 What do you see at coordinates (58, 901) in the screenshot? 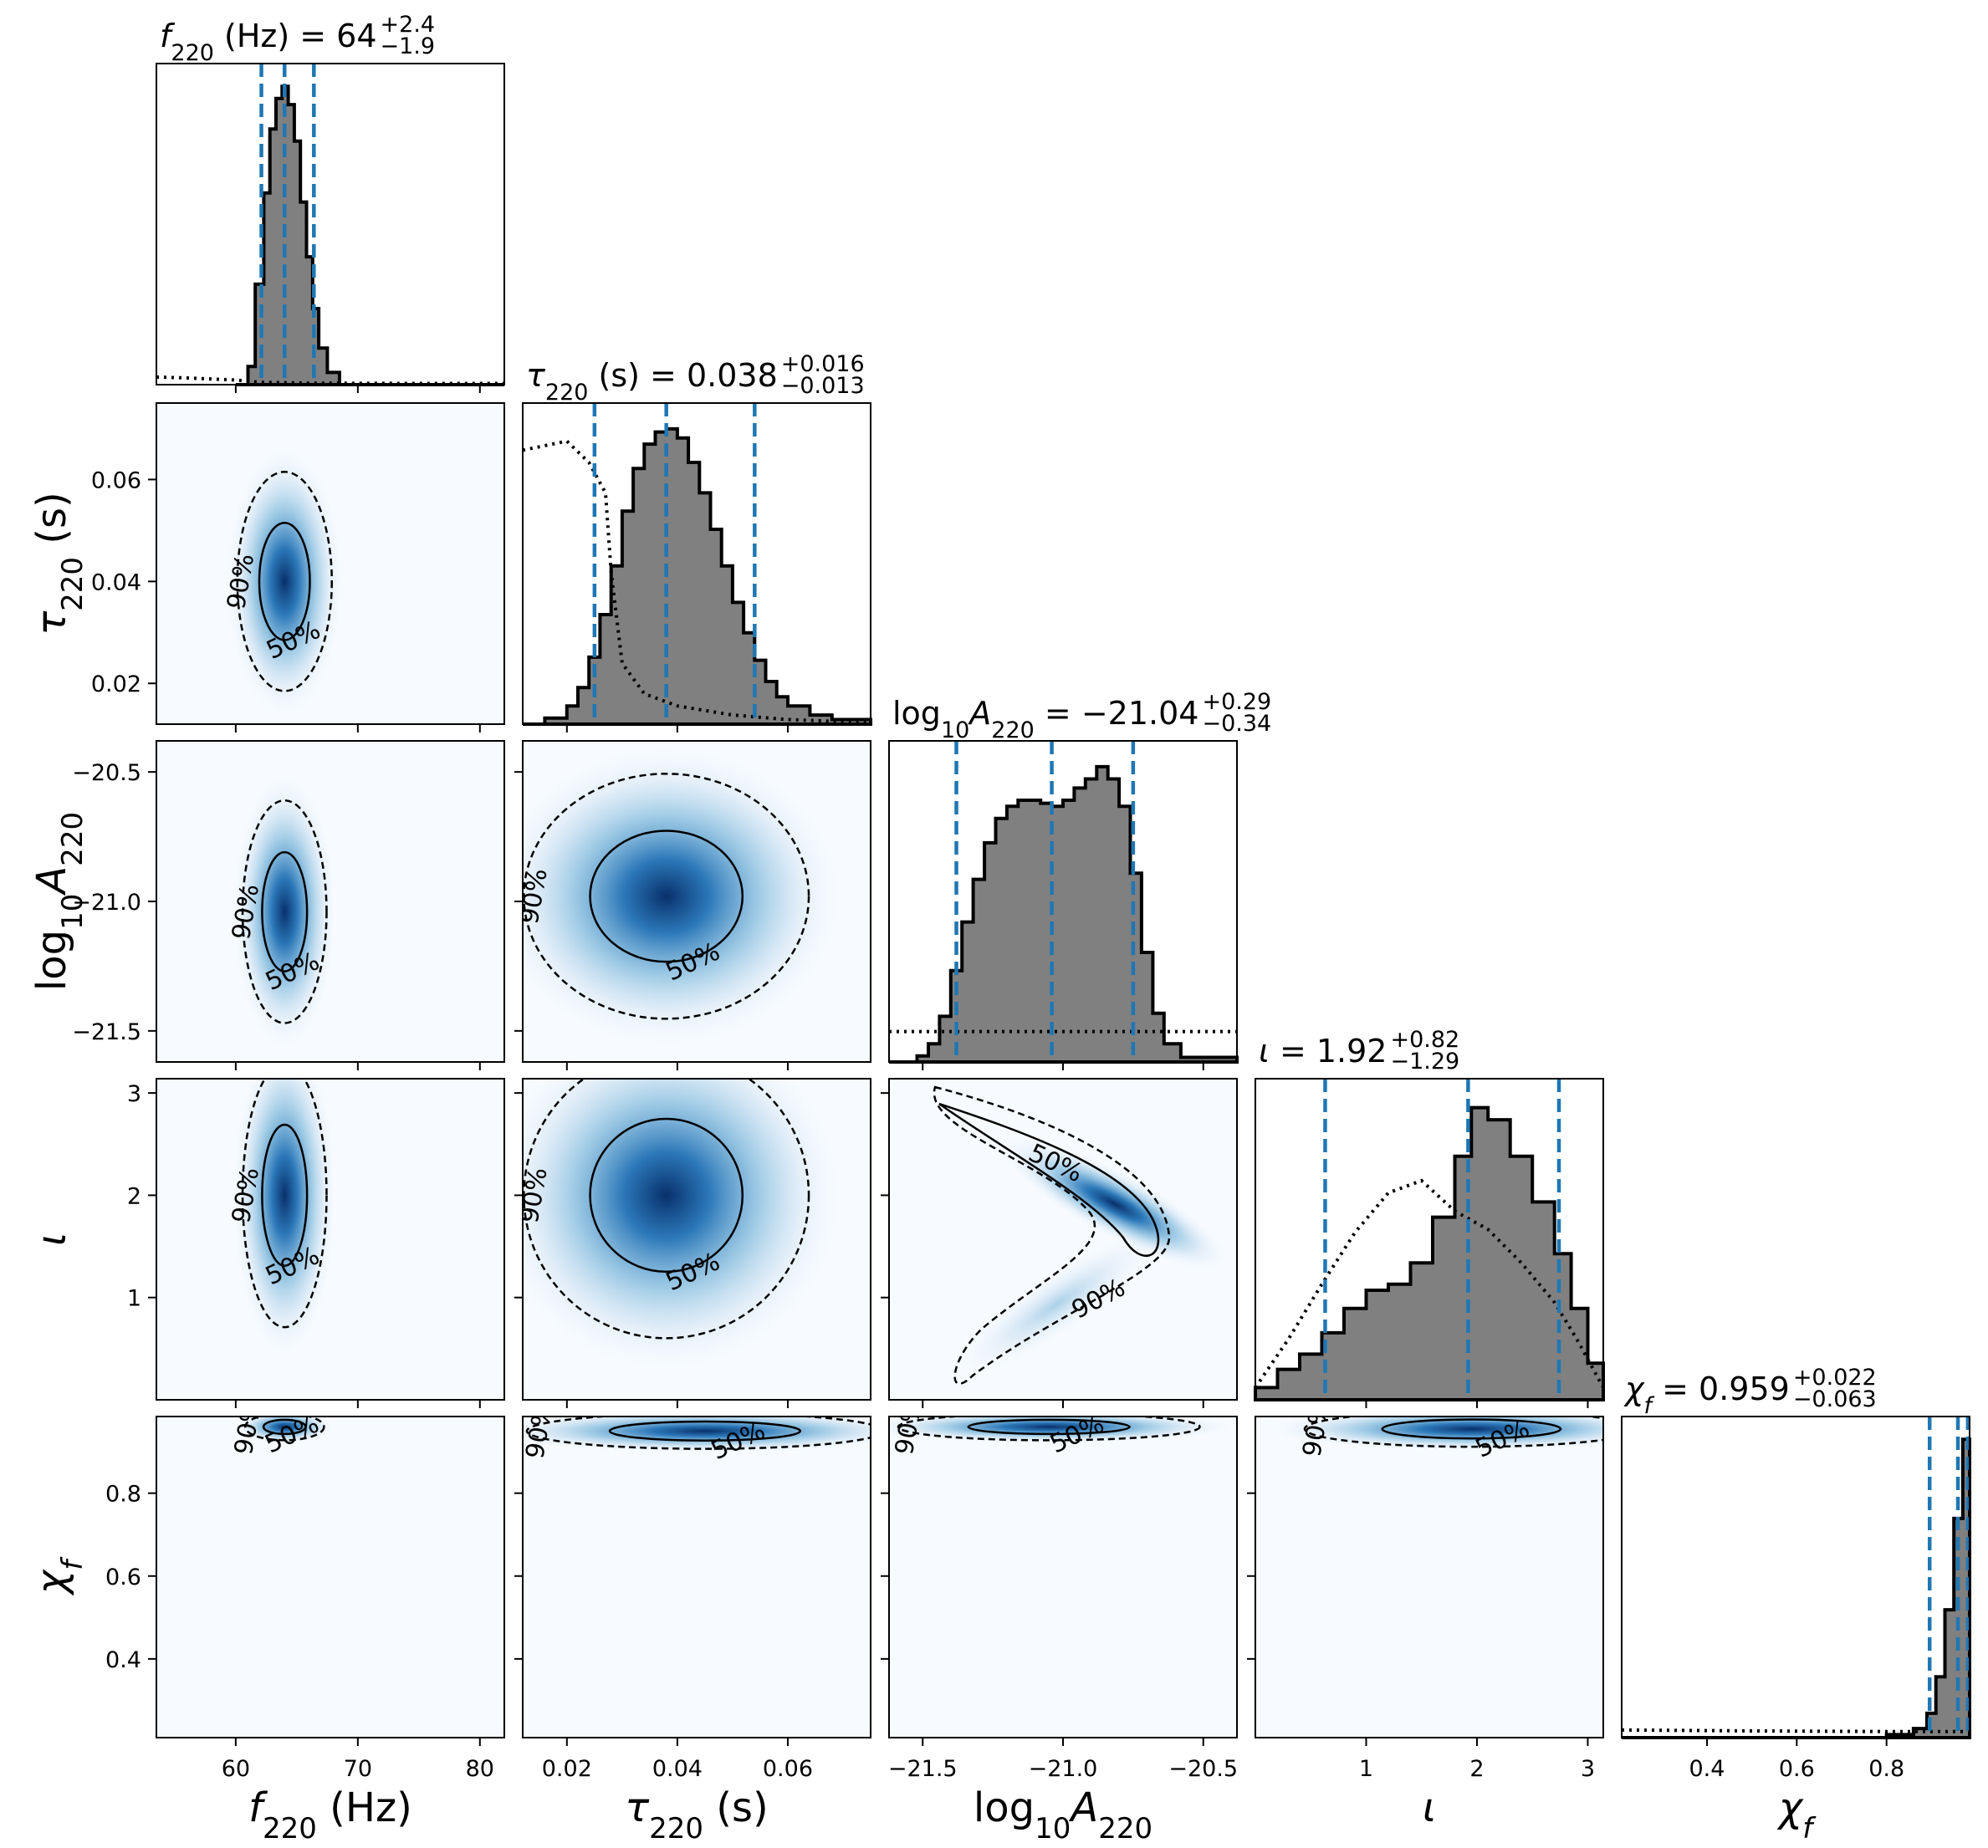
I see `y-axis-label-log10A220: log10A220` at bounding box center [58, 901].